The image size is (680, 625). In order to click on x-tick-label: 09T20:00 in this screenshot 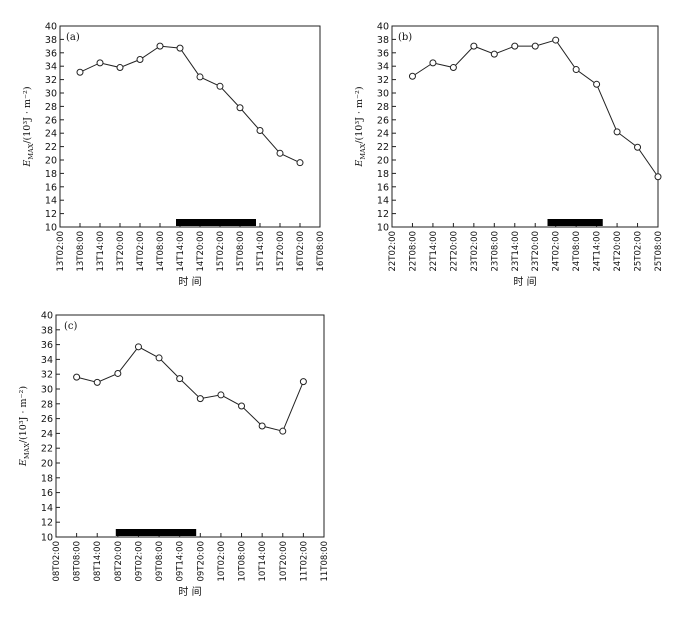, I will do `click(201, 561)`.